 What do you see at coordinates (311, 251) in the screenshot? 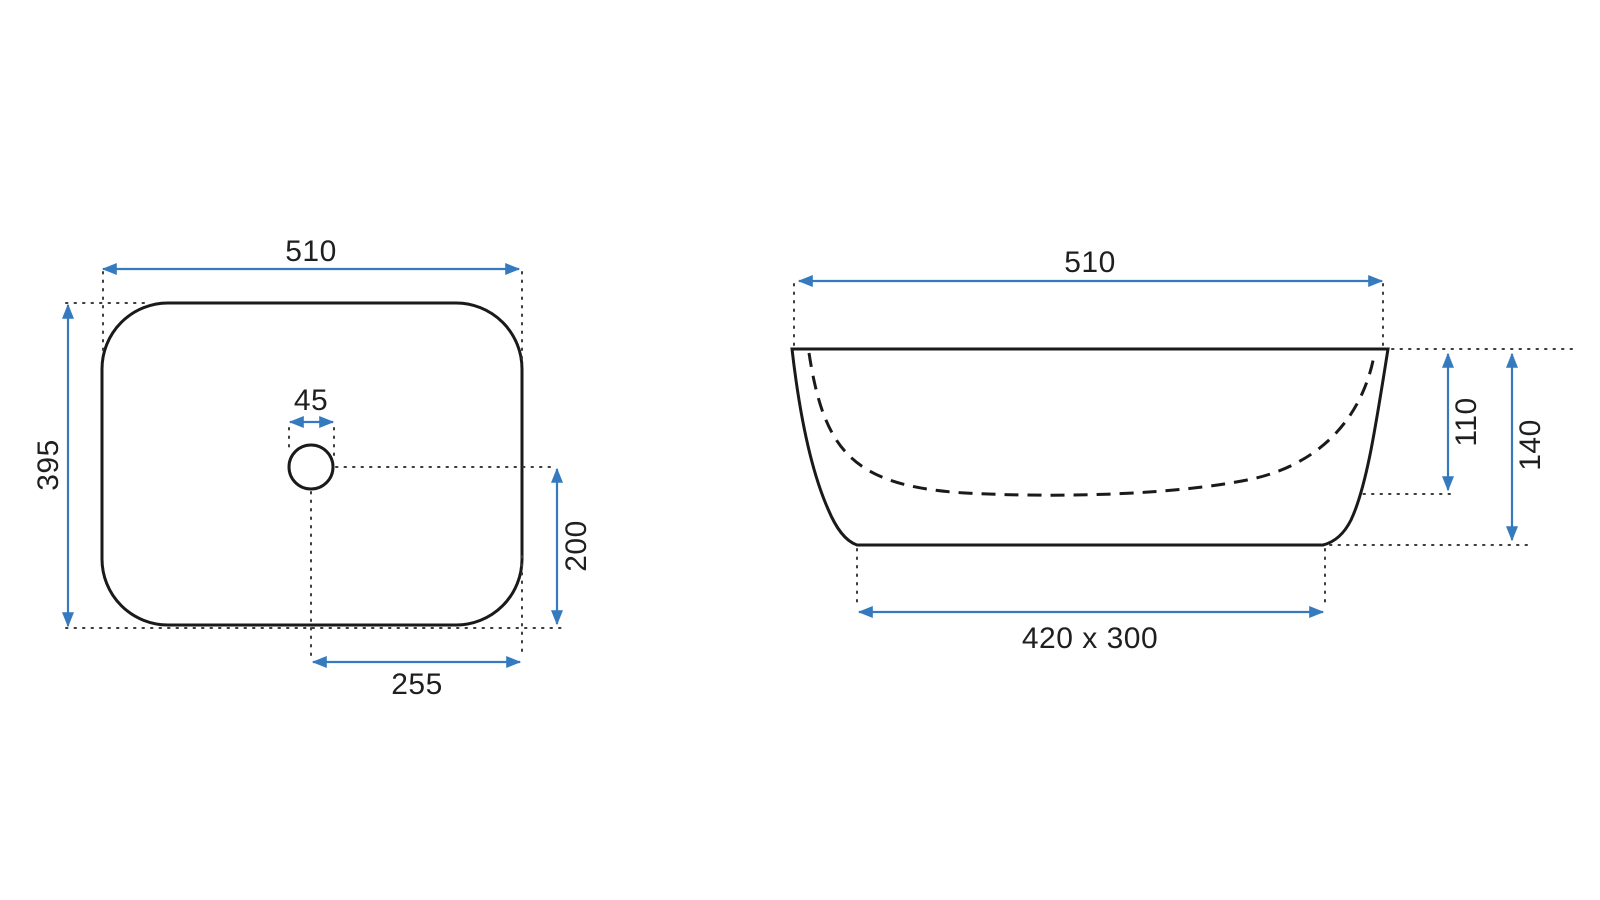
I see `dim-label-top-view-width: 510` at bounding box center [311, 251].